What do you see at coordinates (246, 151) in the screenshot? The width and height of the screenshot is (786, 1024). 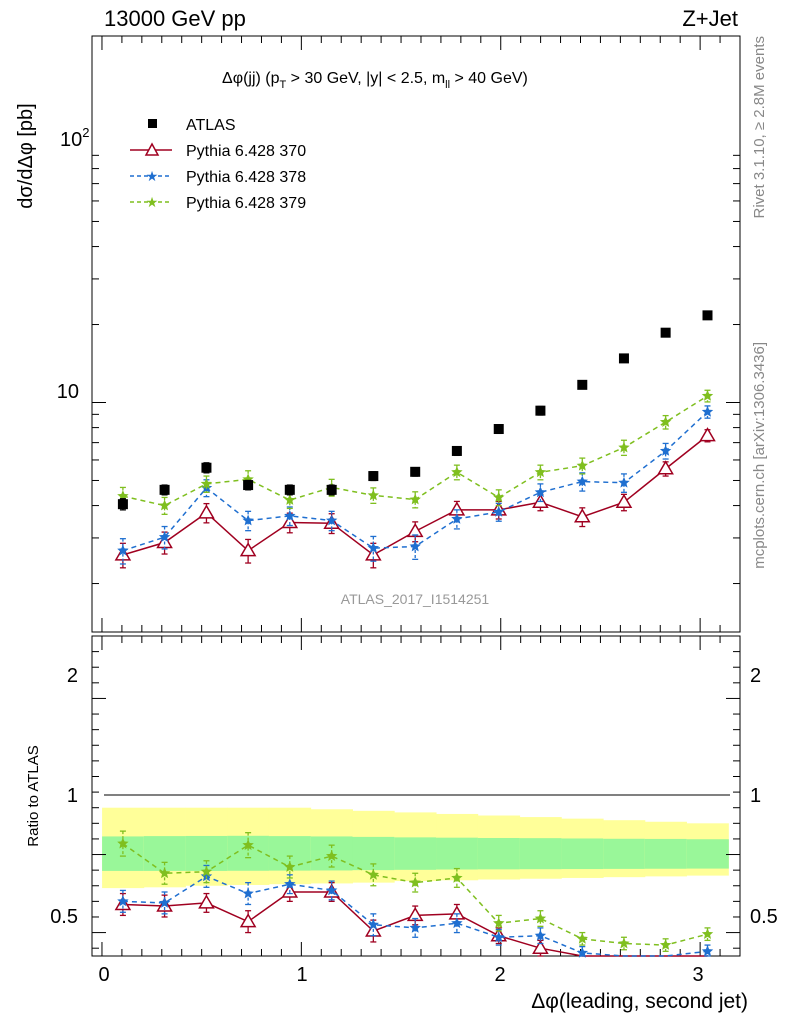 I see `legend-label-370: Pythia 6.428 370` at bounding box center [246, 151].